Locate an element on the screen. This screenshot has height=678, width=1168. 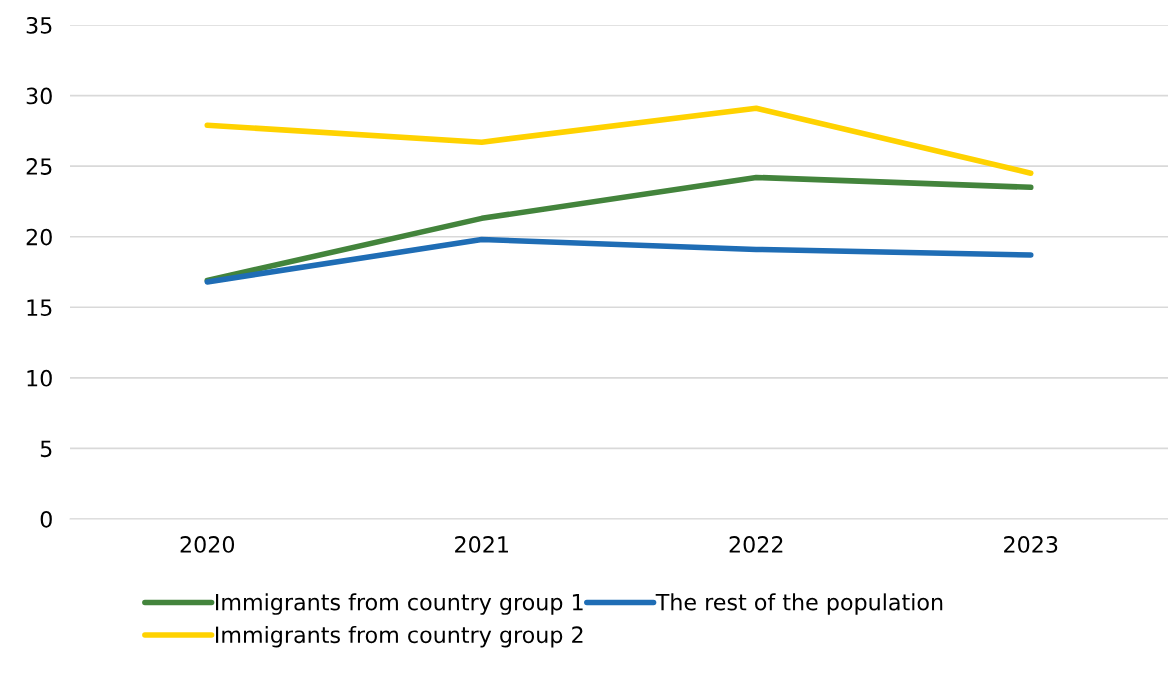
y-tick-label: 15 is located at coordinates (39, 308).